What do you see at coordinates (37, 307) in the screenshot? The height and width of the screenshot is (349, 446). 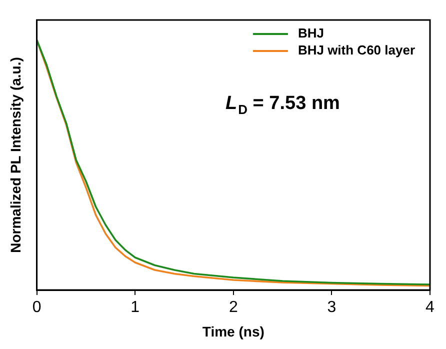 I see `x-tick-label: 0` at bounding box center [37, 307].